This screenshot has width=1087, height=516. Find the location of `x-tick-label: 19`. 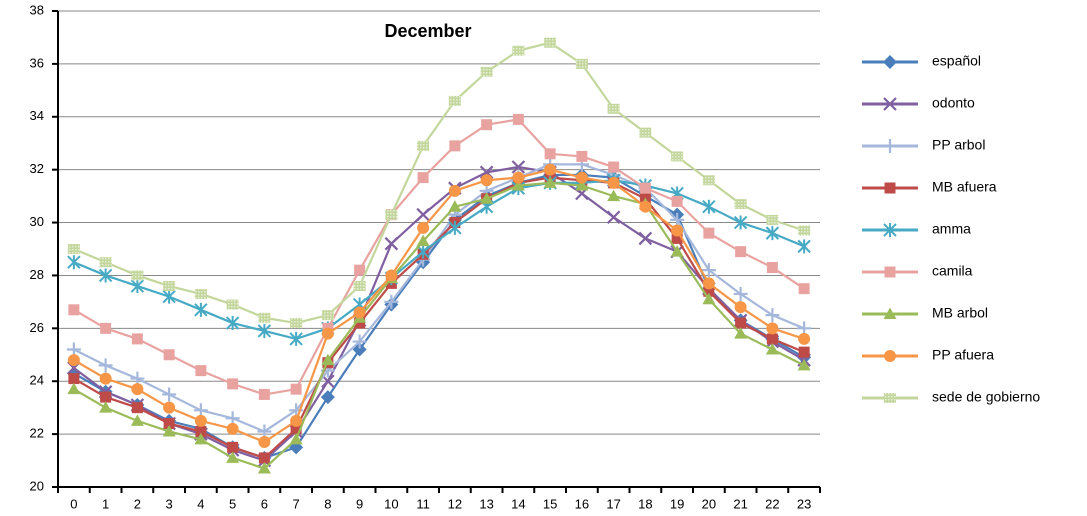

x-tick-label: 19 is located at coordinates (677, 503).